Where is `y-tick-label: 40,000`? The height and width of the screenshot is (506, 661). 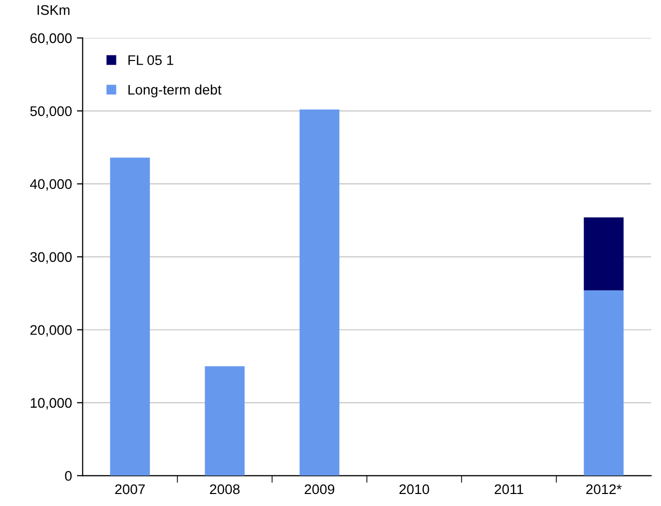
y-tick-label: 40,000 is located at coordinates (51, 185).